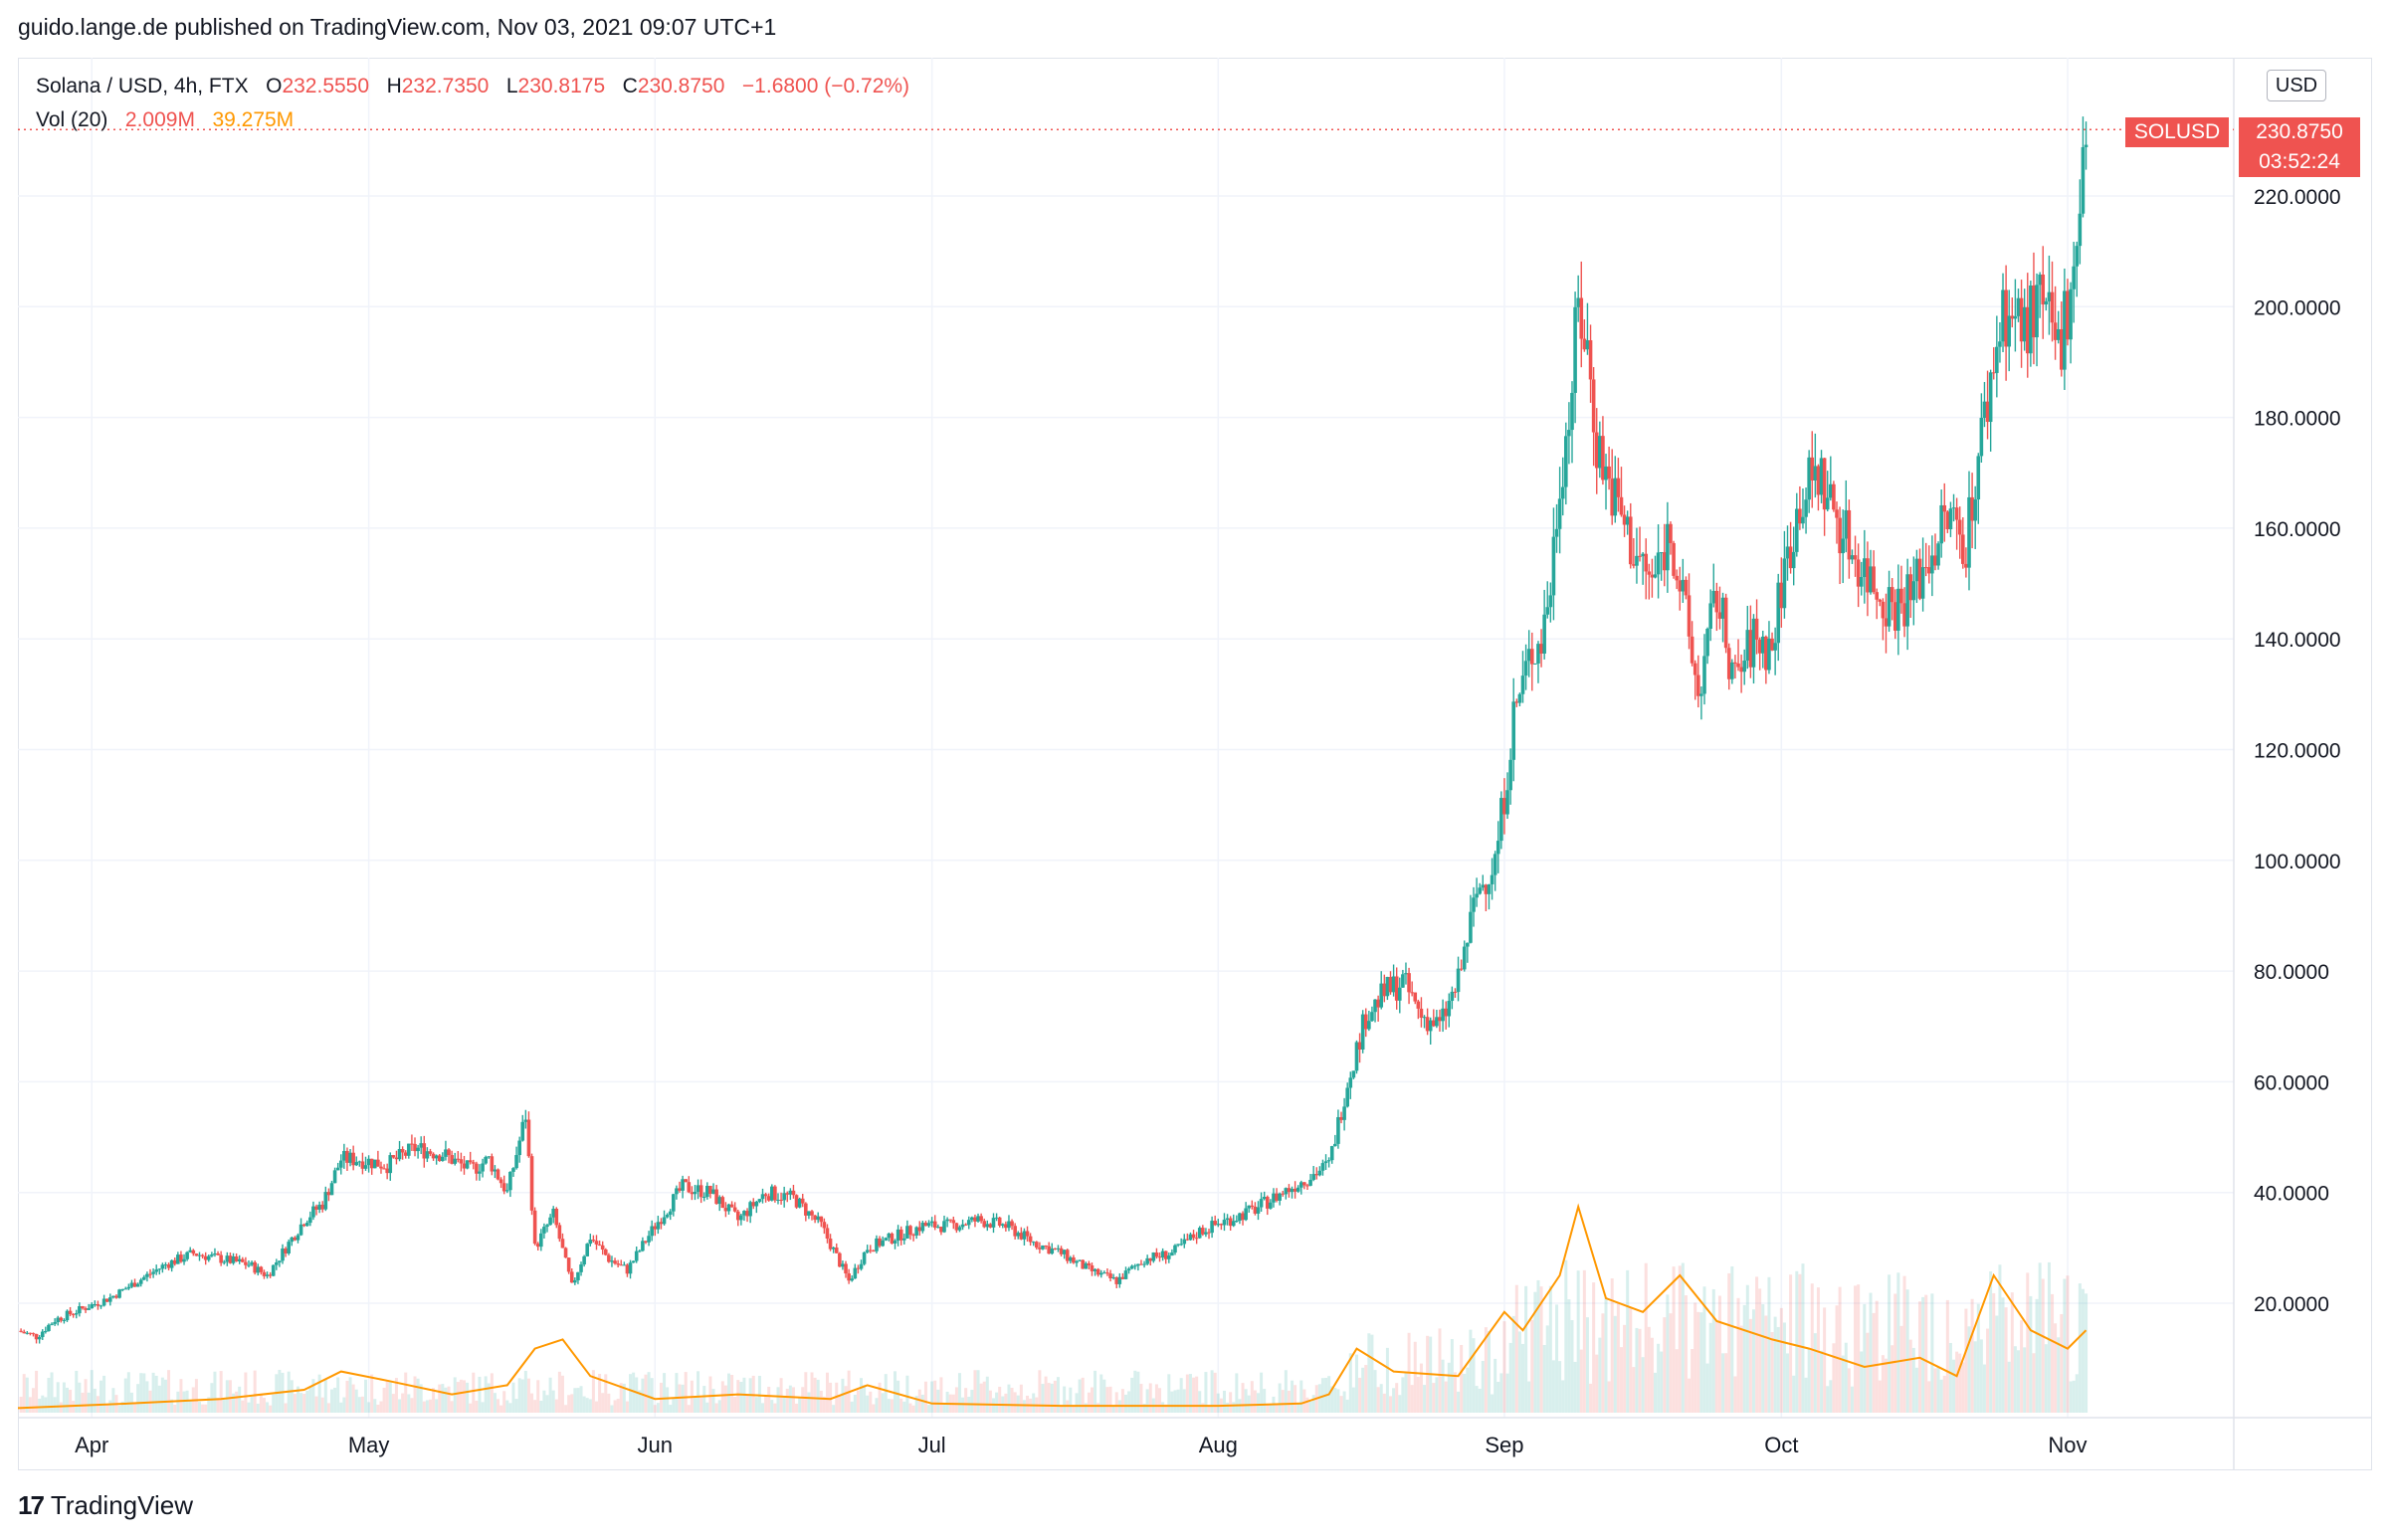  I want to click on currency-unit-button: USD, so click(2296, 85).